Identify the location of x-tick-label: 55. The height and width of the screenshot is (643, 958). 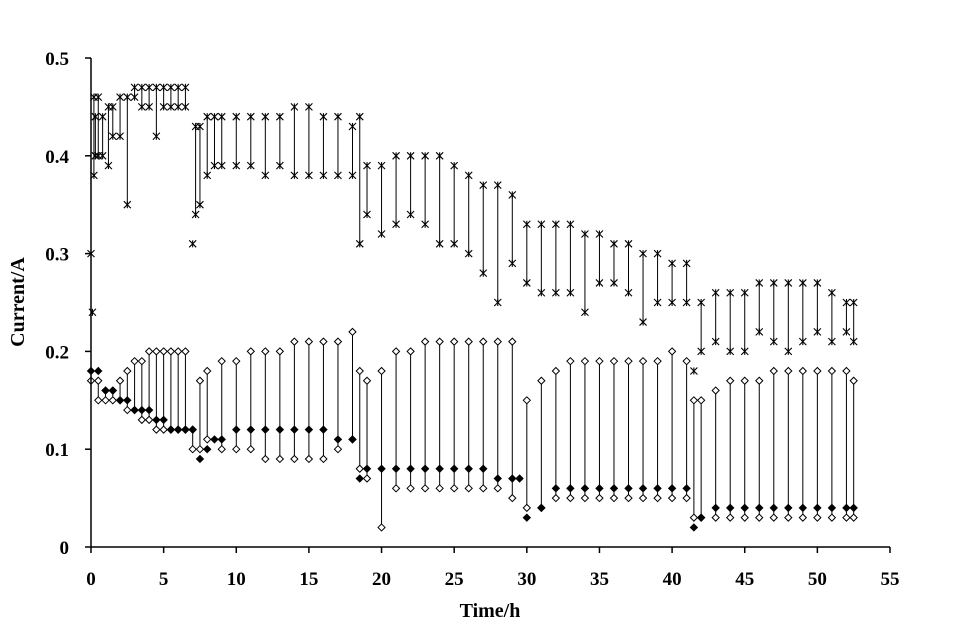
(890, 579).